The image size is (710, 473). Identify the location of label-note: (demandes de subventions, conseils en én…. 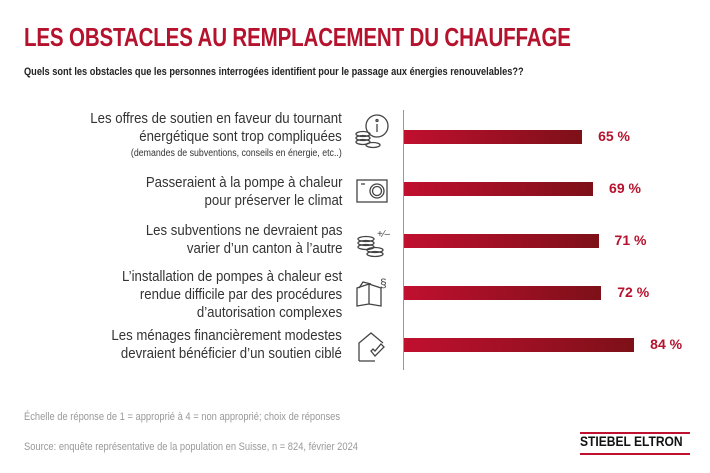
(236, 153).